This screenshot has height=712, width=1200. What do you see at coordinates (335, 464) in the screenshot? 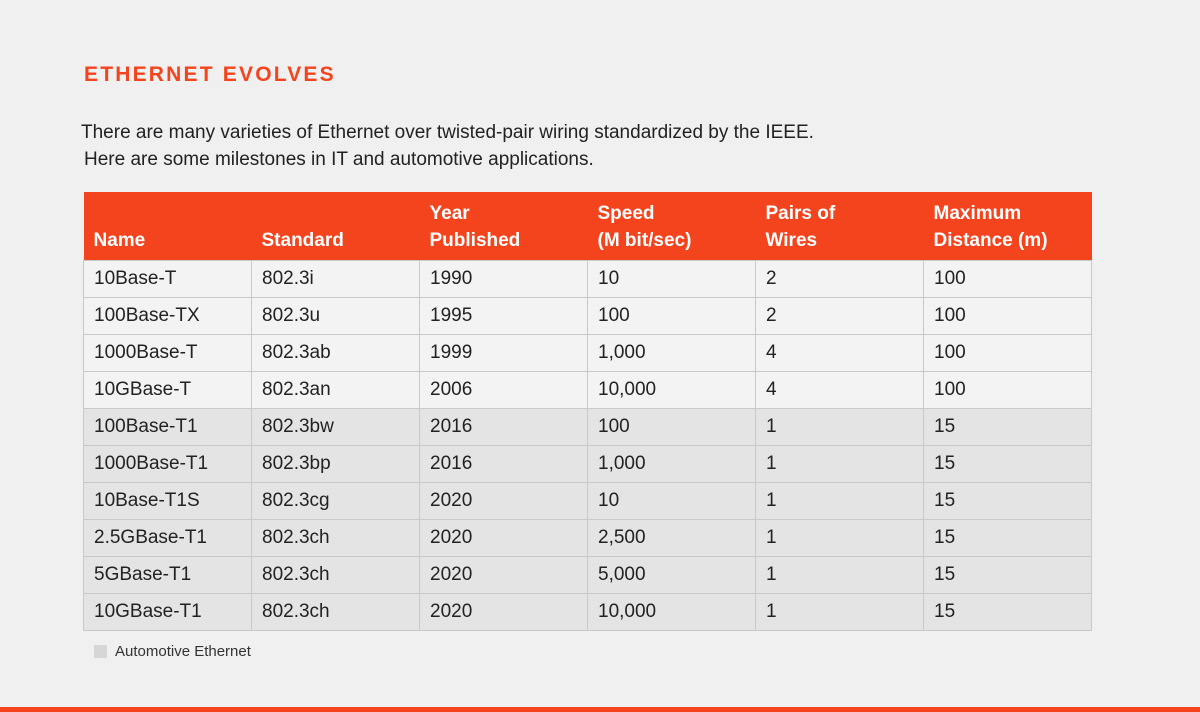
I see `cell-standard: 802.3bp` at bounding box center [335, 464].